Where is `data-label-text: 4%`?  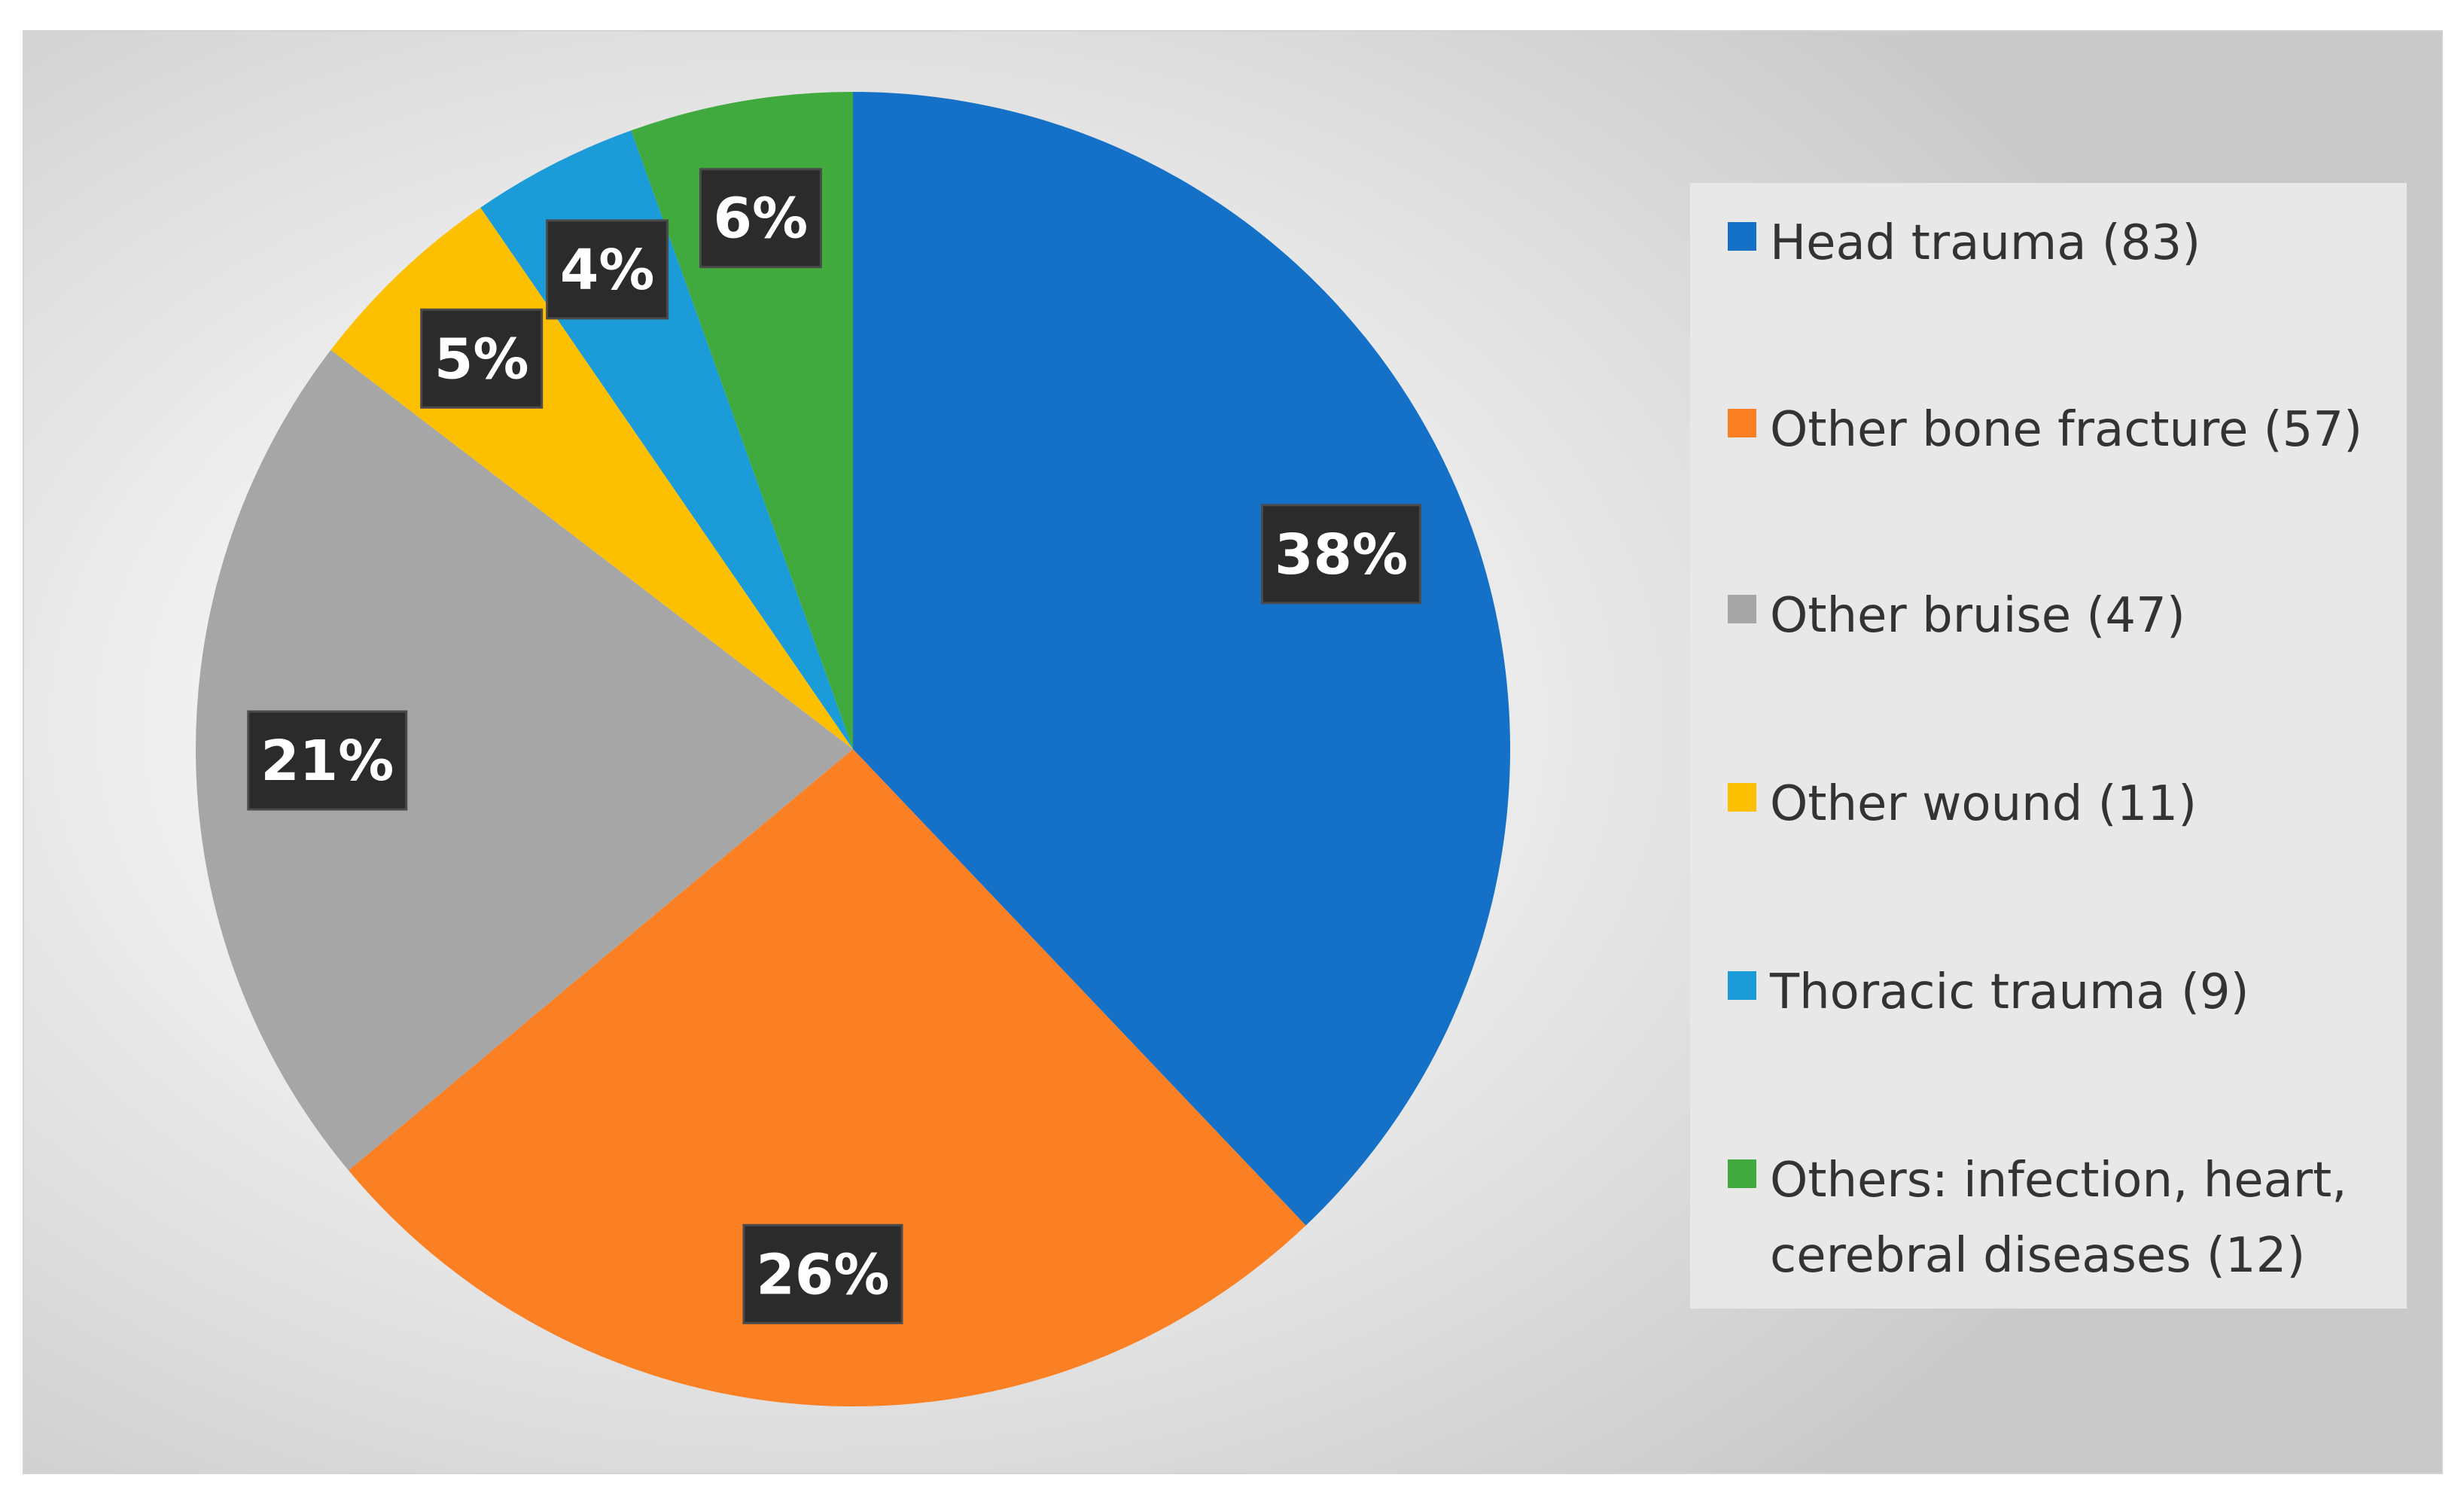
data-label-text: 4% is located at coordinates (607, 270).